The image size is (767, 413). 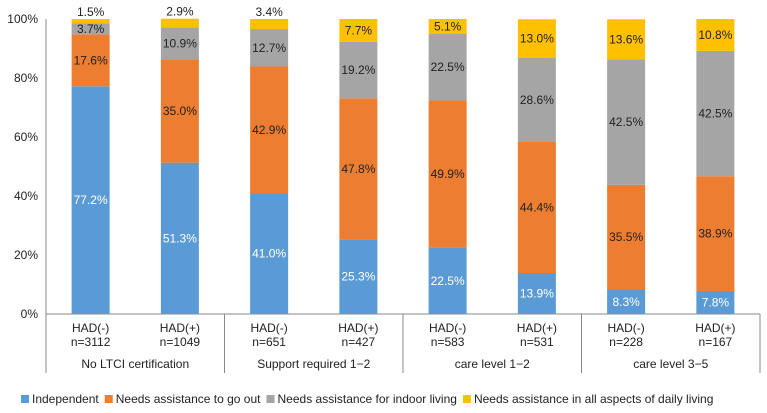 I want to click on group-label: Support required 1−2, so click(x=313, y=364).